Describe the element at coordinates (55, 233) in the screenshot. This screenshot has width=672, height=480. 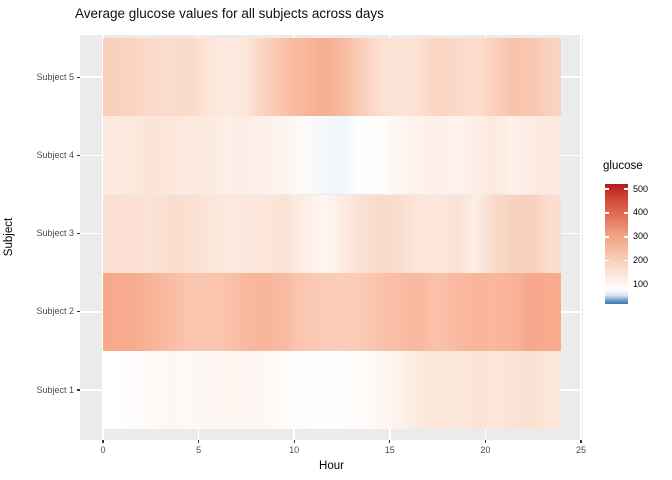
I see `y-axis-tick-label: Subject 3` at that location.